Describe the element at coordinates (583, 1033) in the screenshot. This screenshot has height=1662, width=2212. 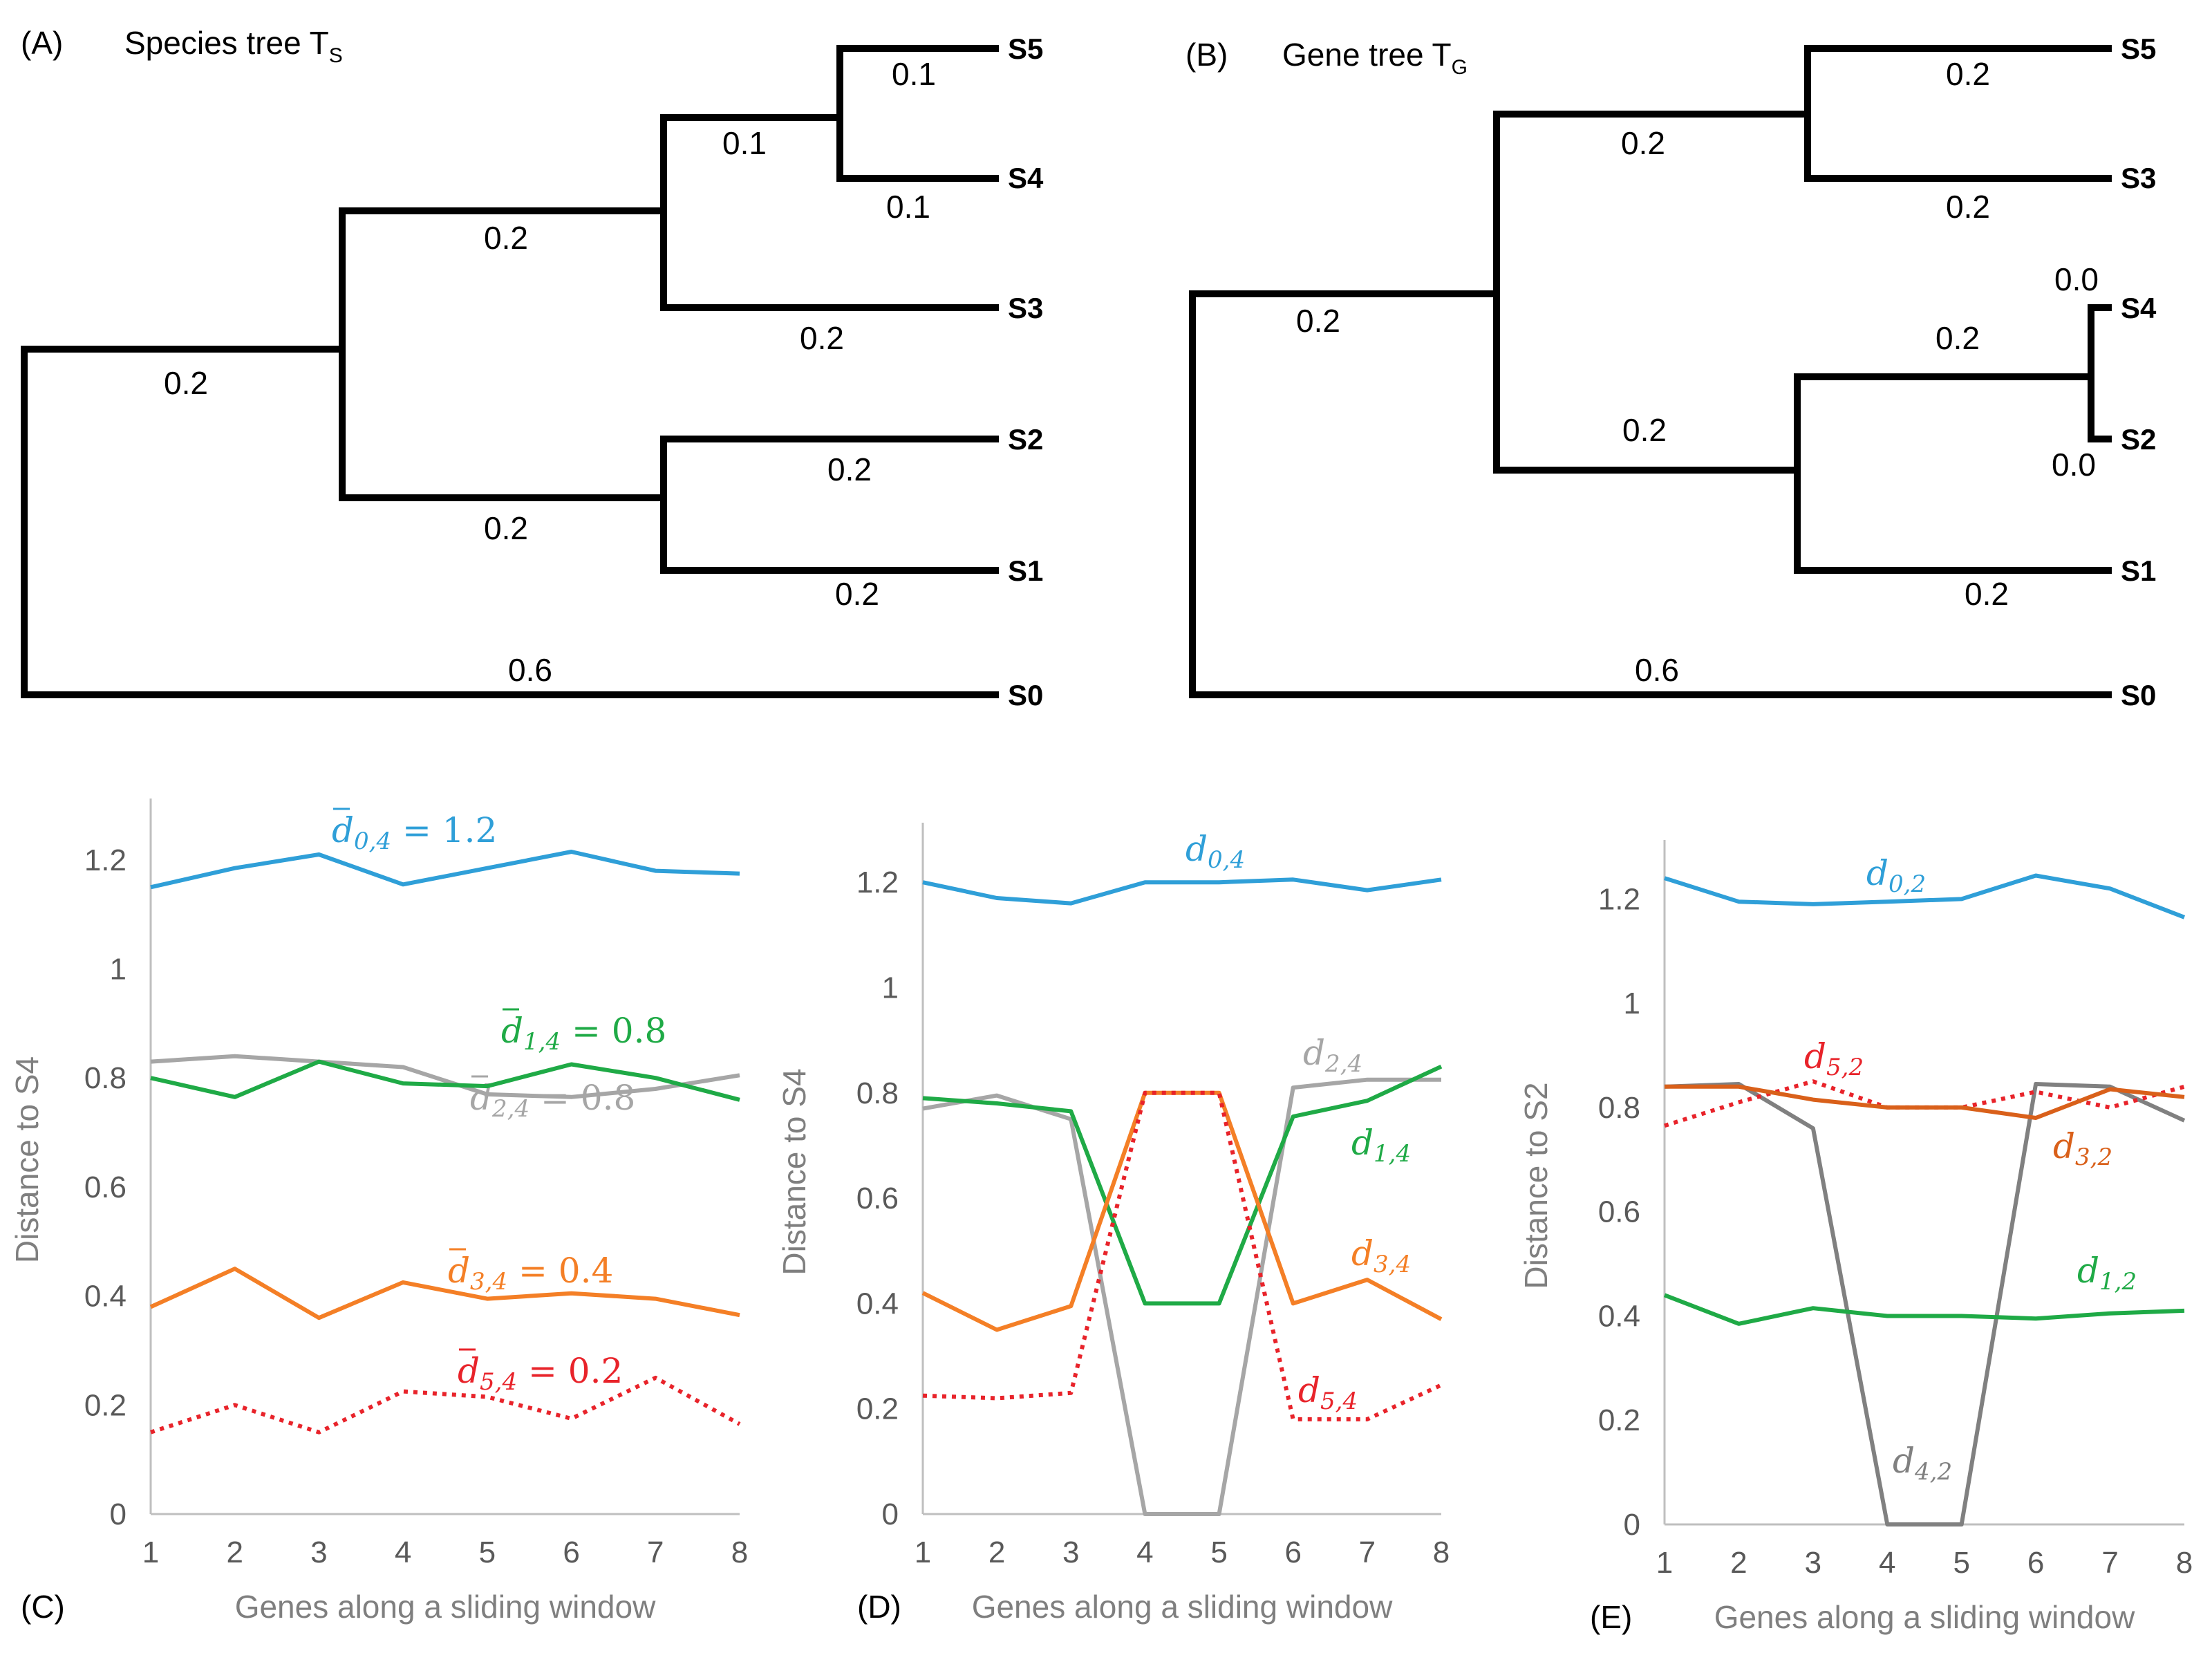
I see `series-label: d1,4 = 0.8` at that location.